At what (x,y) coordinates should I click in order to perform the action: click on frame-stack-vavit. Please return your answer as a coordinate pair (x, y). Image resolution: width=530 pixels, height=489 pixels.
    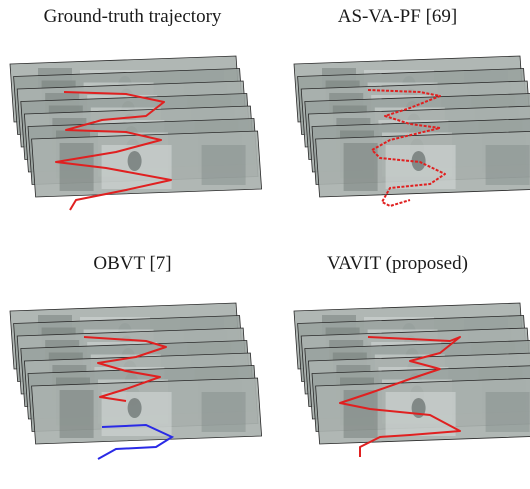
    Looking at the image, I should click on (411, 379).